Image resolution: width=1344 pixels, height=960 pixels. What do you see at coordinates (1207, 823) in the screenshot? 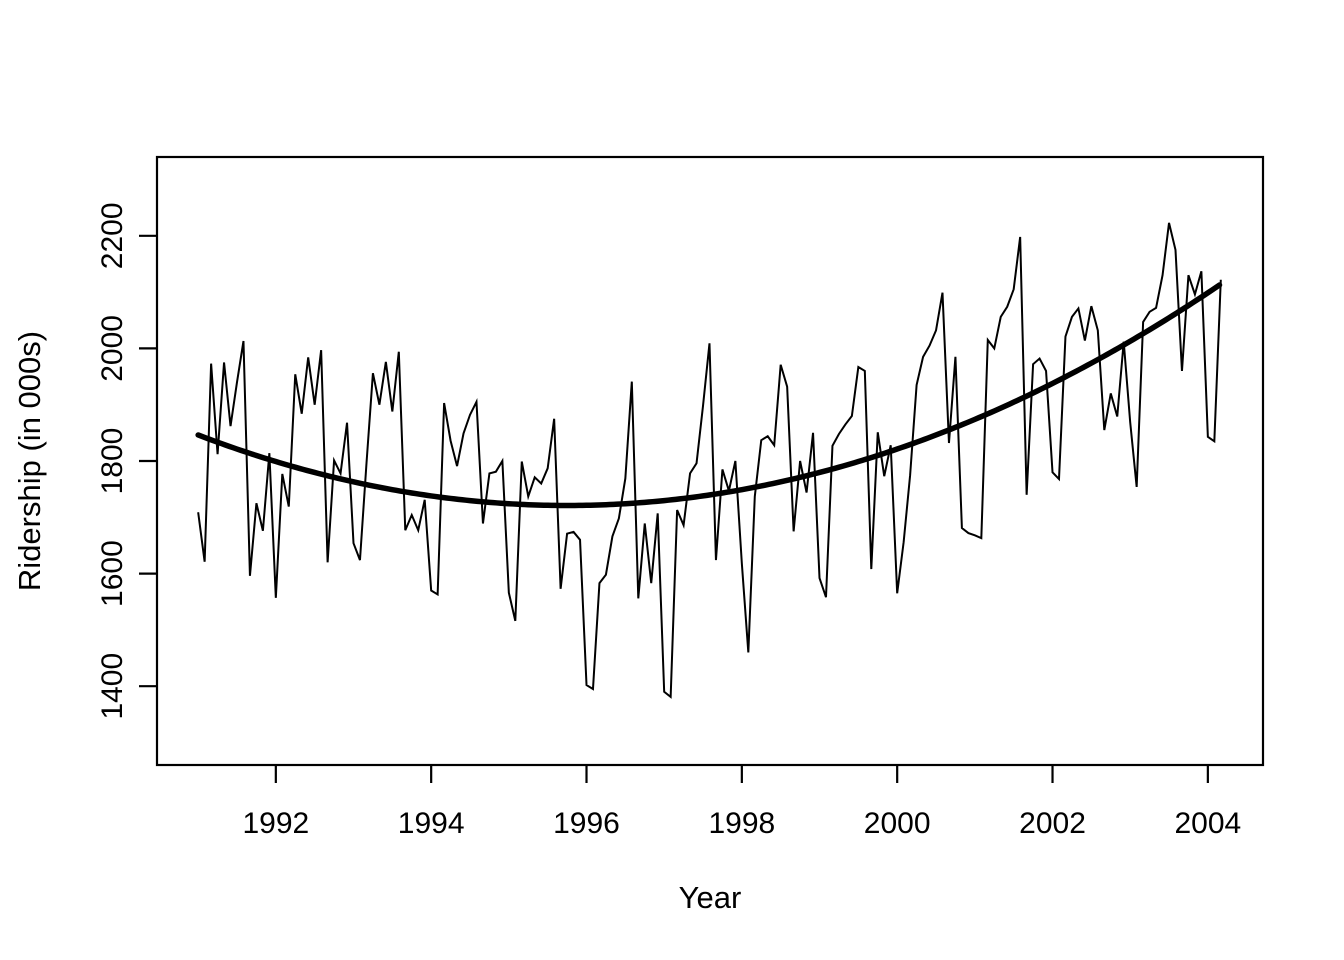
I see `x-tick-label: 2004` at bounding box center [1207, 823].